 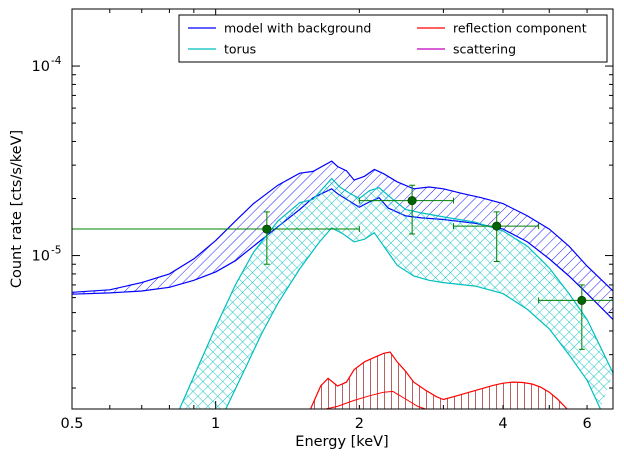 I want to click on legend-label-model: model with background, so click(x=297, y=28).